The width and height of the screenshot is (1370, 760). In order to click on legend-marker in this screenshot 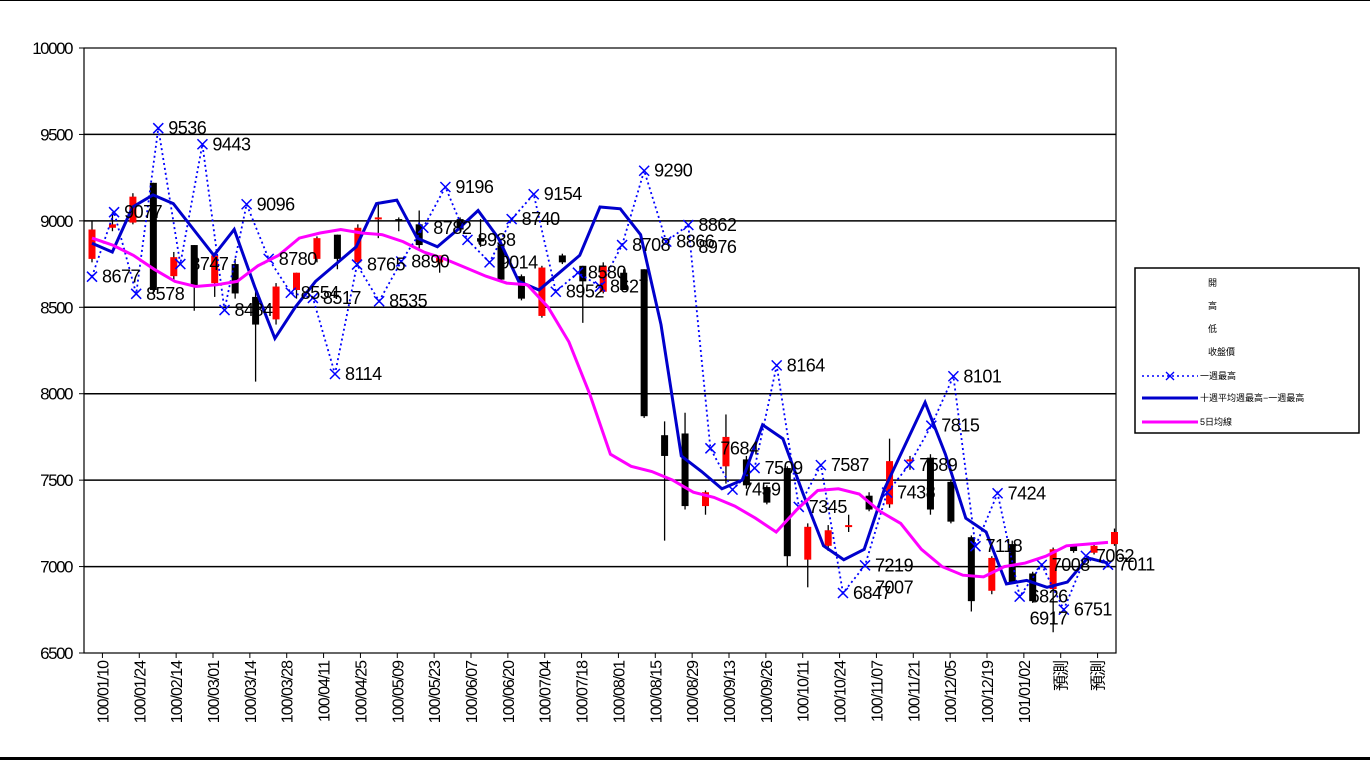, I will do `click(1170, 376)`.